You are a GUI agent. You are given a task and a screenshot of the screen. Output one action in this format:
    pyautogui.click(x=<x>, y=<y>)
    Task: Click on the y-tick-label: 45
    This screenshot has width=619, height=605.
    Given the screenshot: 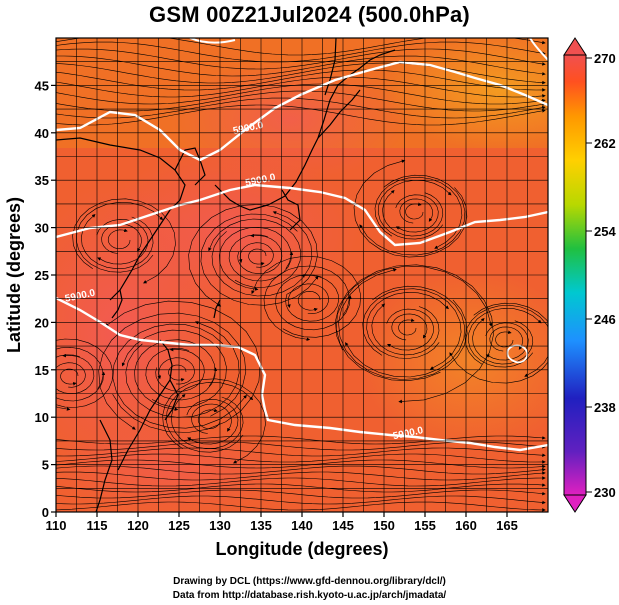 What is the action you would take?
    pyautogui.click(x=42, y=85)
    